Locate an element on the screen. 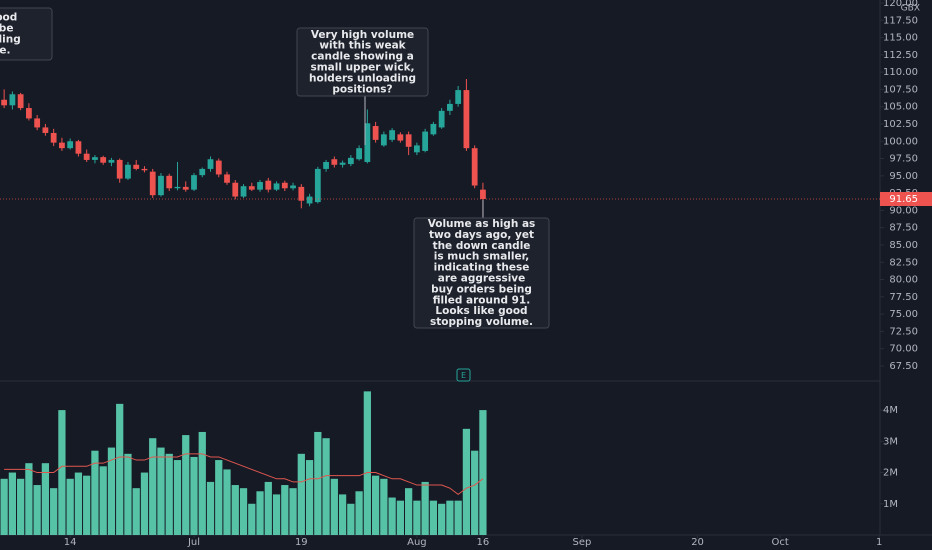  annotation-text: are aggressive is located at coordinates (482, 278).